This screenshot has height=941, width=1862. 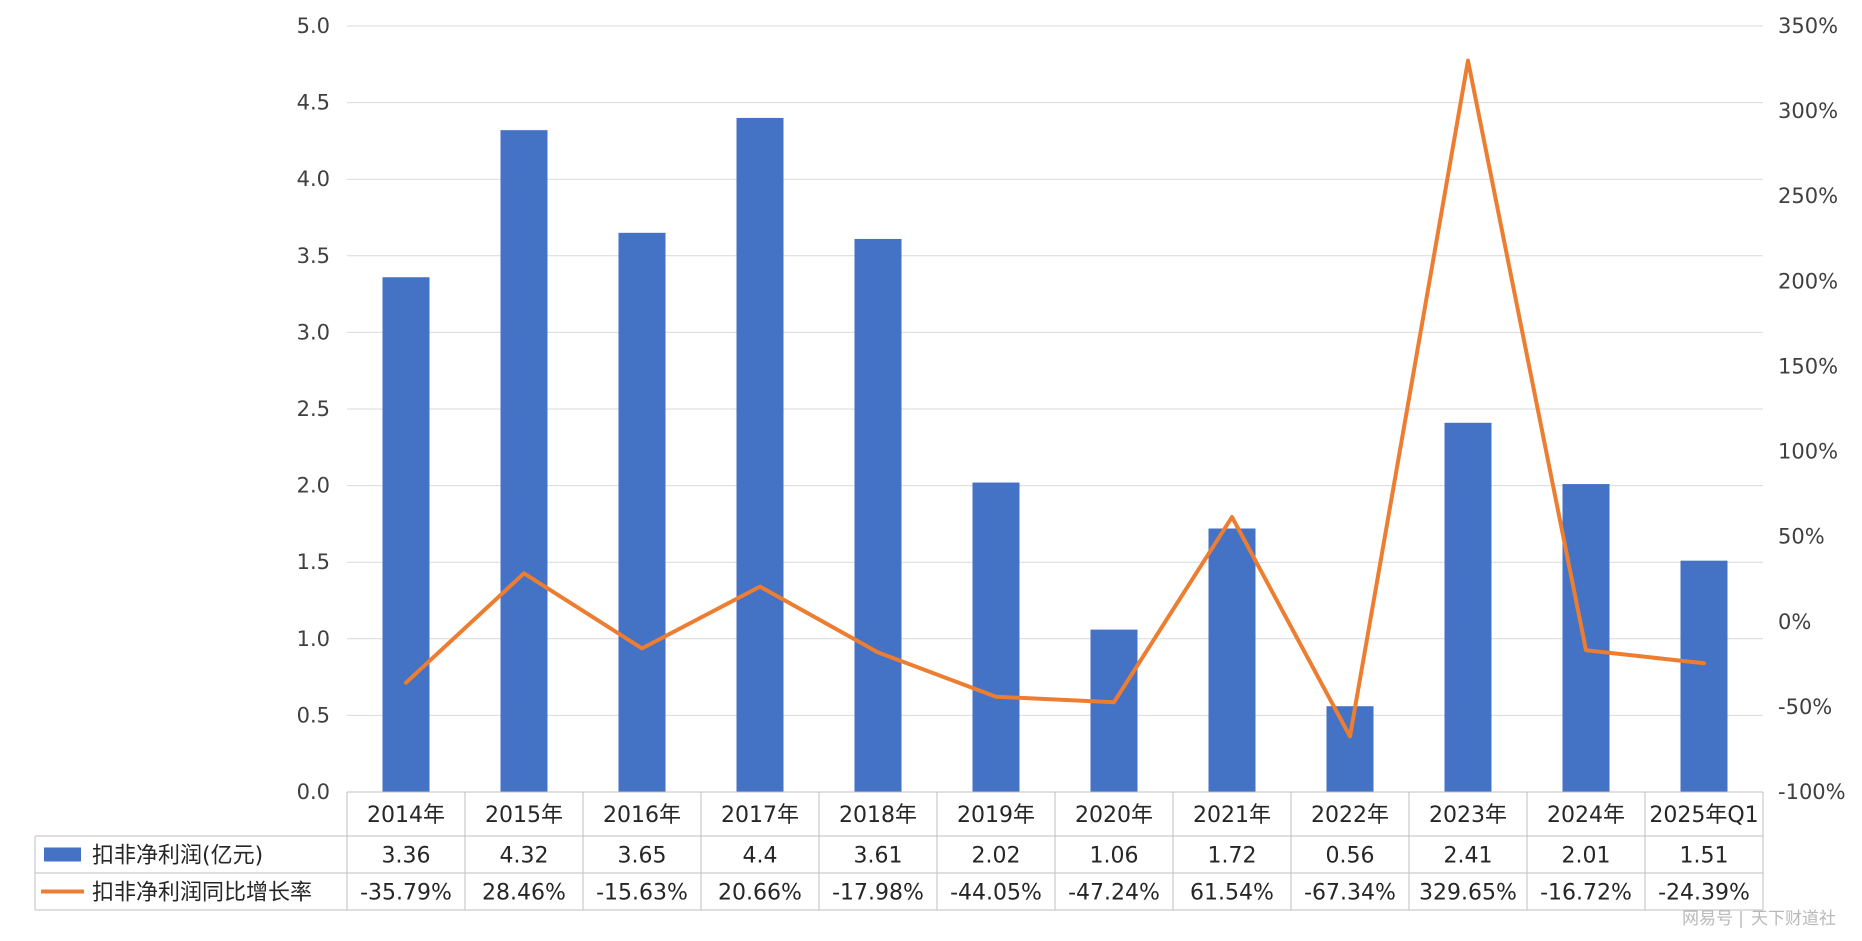 What do you see at coordinates (1808, 26) in the screenshot?
I see `y-right-tick-label: 350%` at bounding box center [1808, 26].